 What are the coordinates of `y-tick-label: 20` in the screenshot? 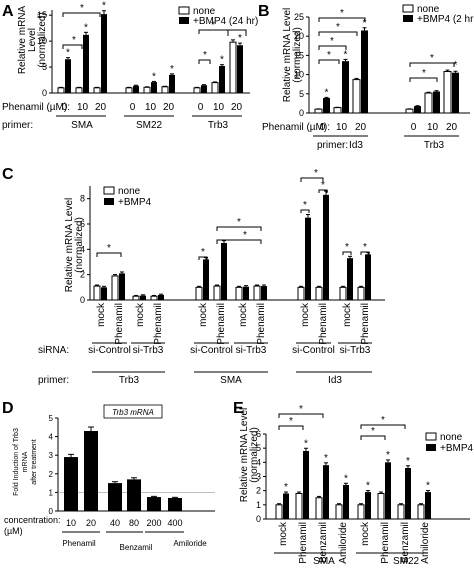 It's located at (299, 36).